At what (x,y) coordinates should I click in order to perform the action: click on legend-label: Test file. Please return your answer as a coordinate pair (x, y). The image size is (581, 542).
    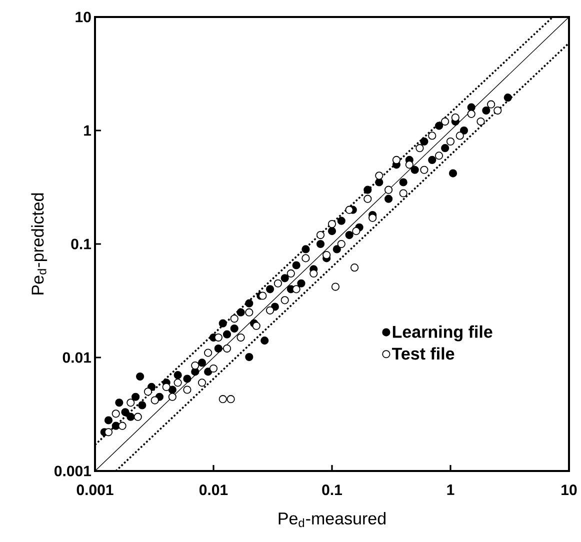
    Looking at the image, I should click on (423, 353).